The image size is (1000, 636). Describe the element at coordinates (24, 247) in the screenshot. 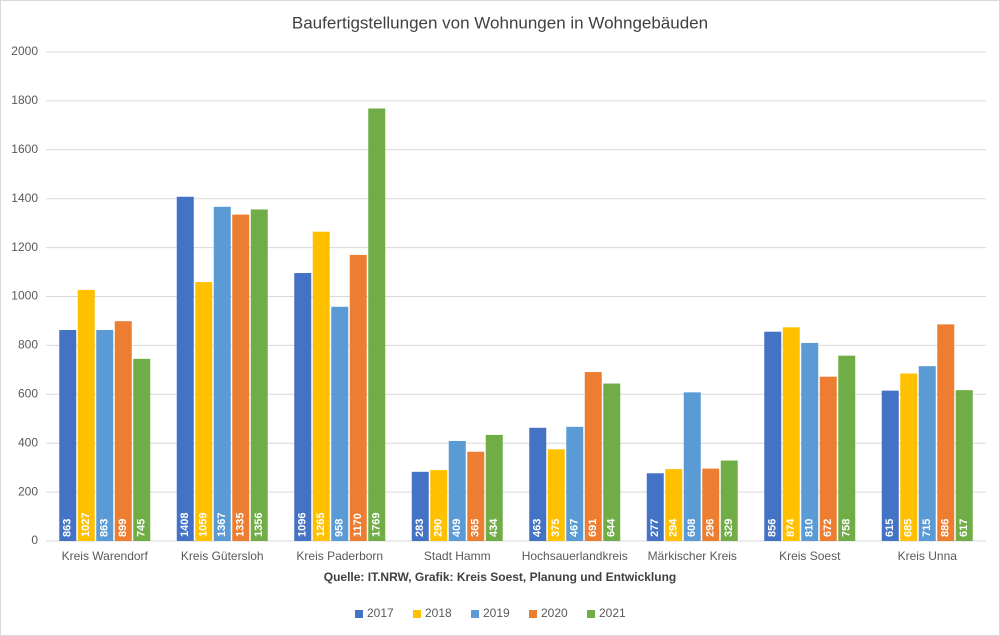

I see `y-tick-label: 1200` at that location.